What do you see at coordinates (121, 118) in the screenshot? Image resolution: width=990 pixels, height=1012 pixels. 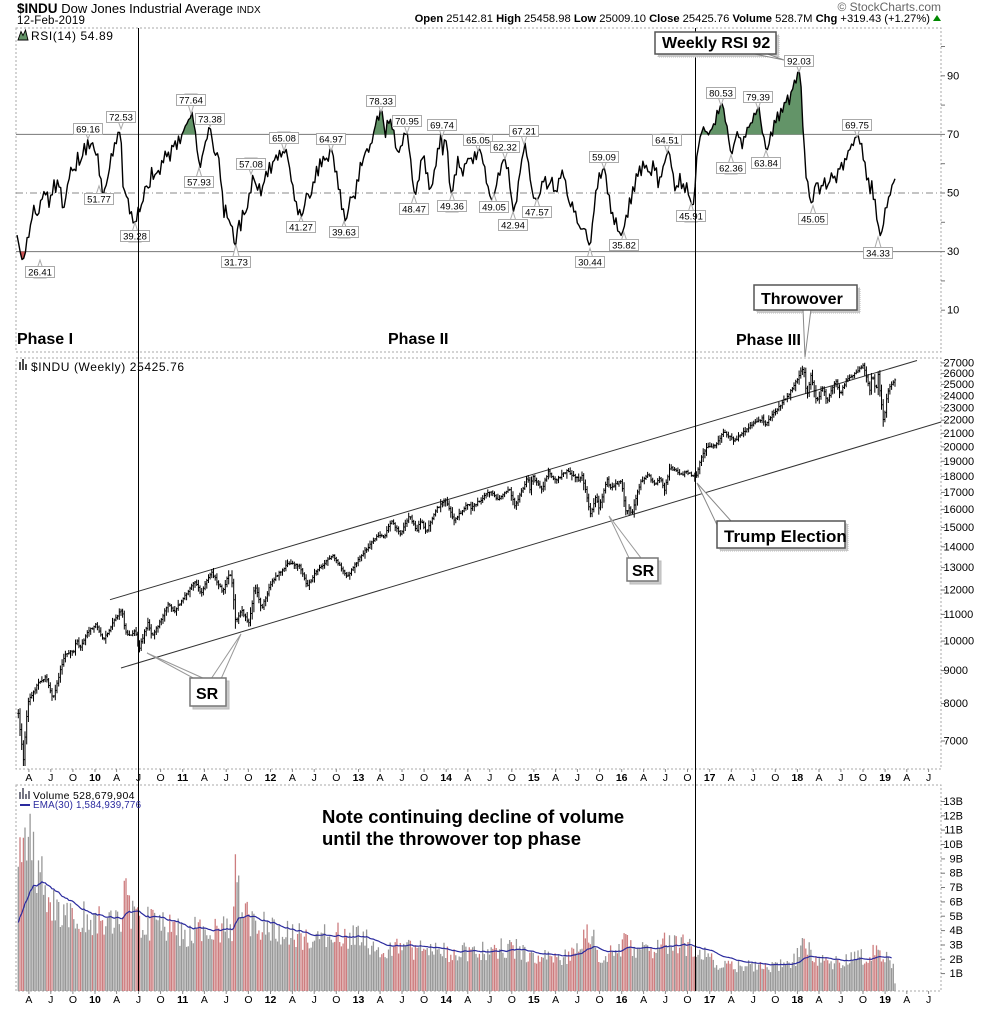 I see `svg-text: 72.53` at bounding box center [121, 118].